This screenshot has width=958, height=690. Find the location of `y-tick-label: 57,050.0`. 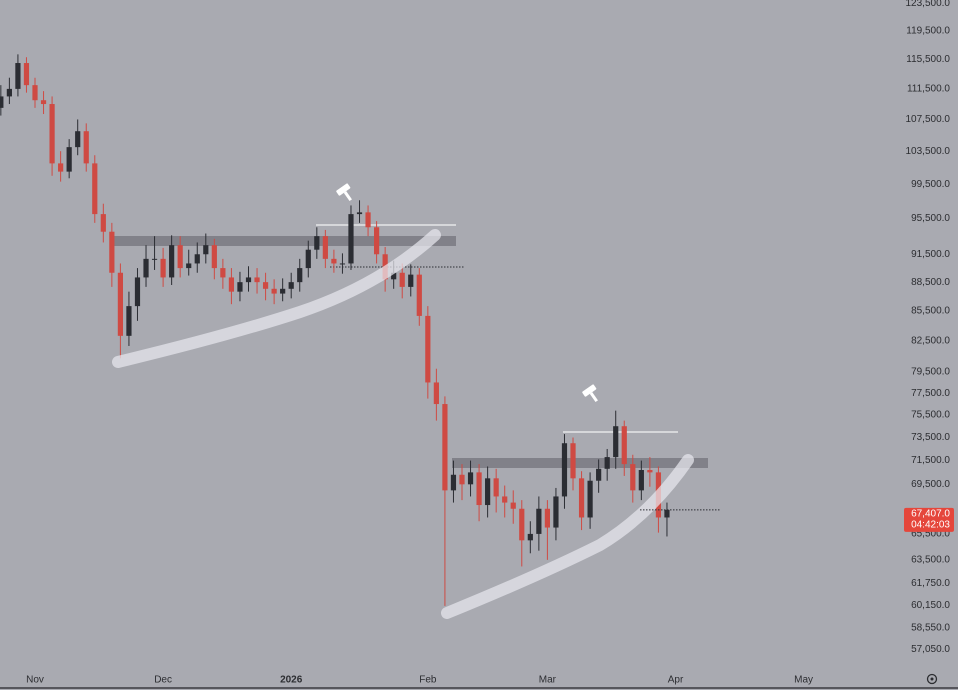

y-tick-label: 57,050.0 is located at coordinates (930, 649).